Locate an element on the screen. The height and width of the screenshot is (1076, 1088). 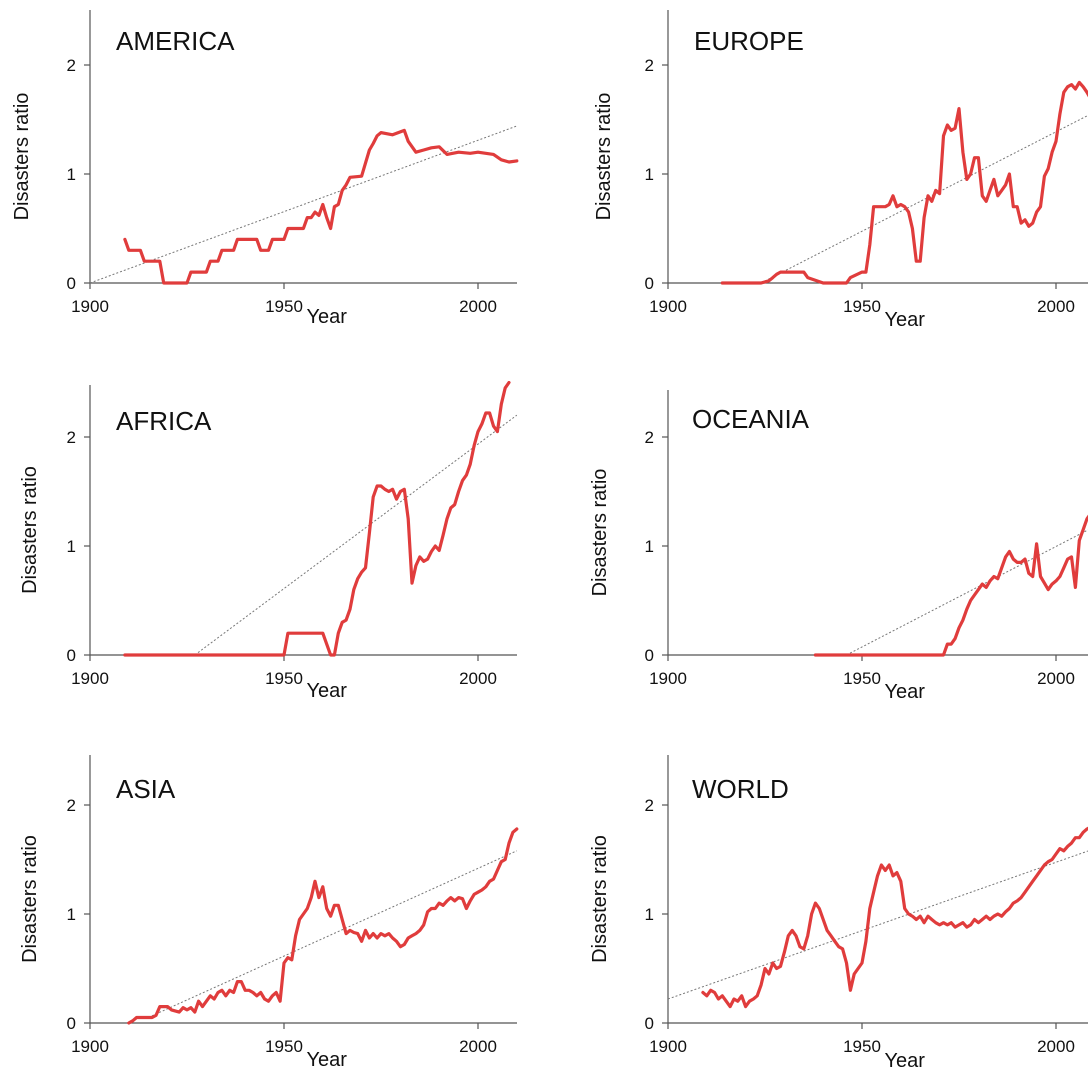
panel-title: EUROPE is located at coordinates (749, 41).